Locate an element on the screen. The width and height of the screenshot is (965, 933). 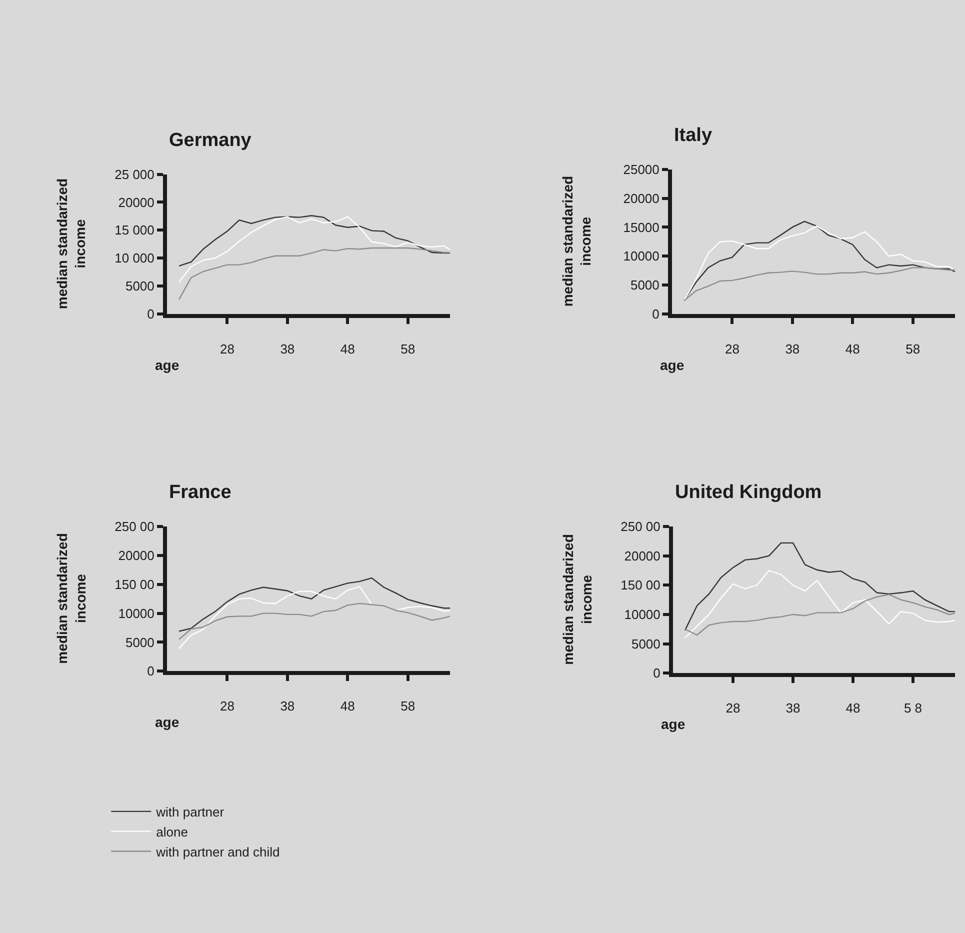
chart-title: United Kingdom is located at coordinates (748, 492).